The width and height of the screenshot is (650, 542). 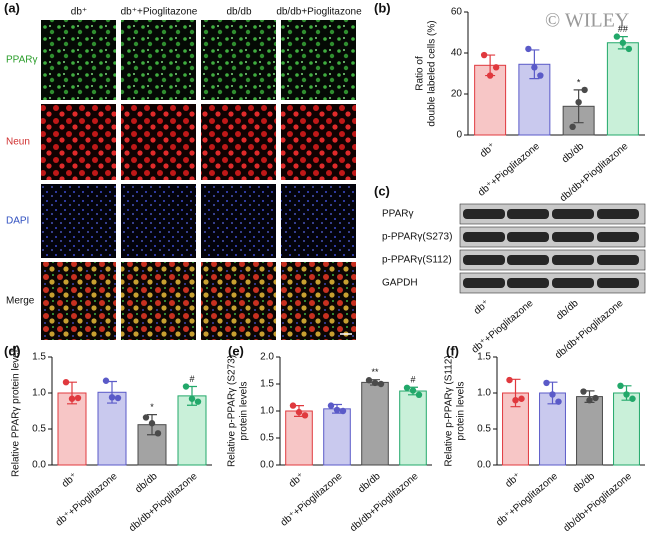 What do you see at coordinates (238, 12) in the screenshot?
I see `column-header: db/db` at bounding box center [238, 12].